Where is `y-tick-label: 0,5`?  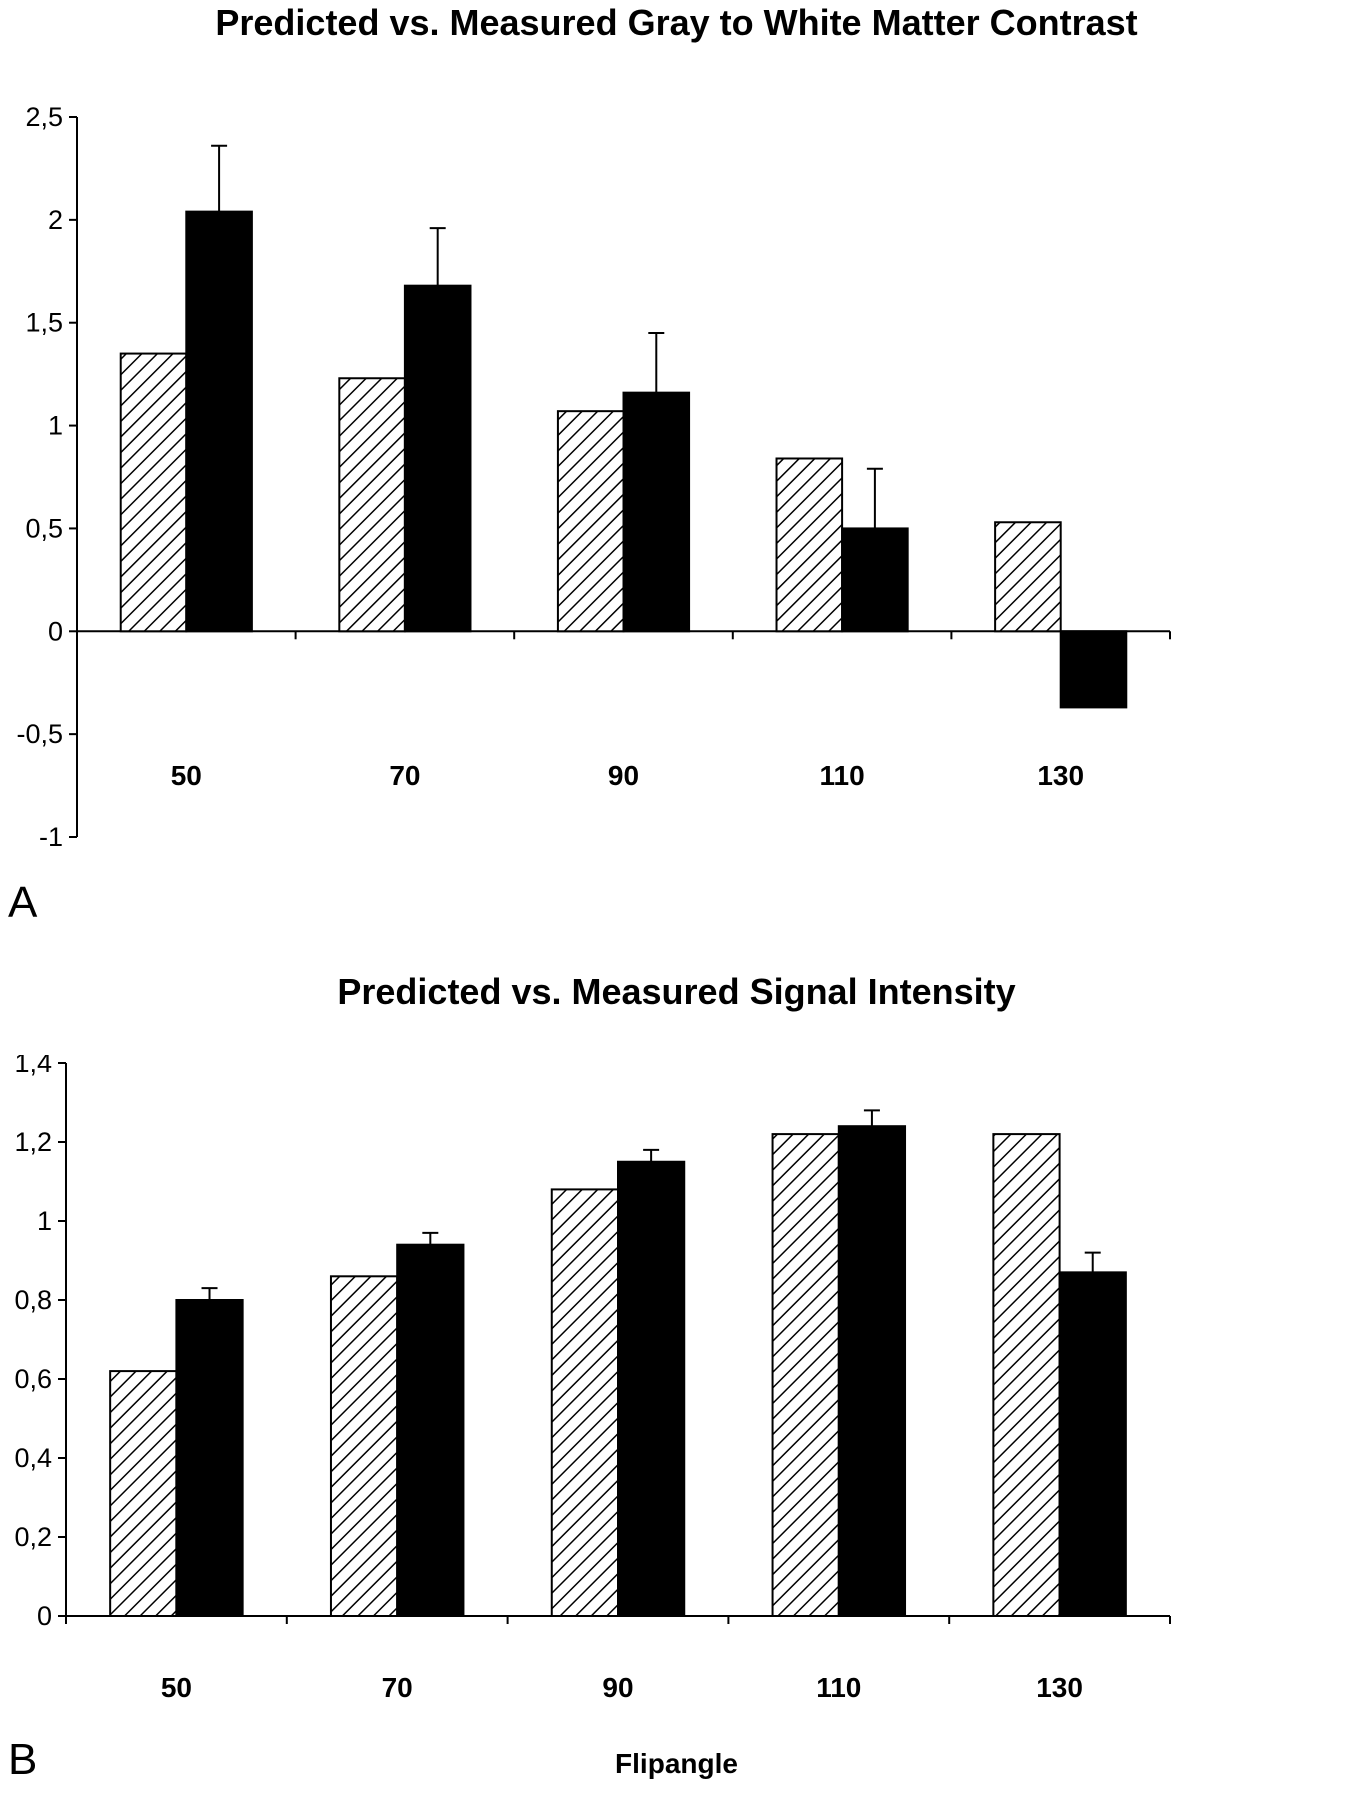 y-tick-label: 0,5 is located at coordinates (44, 528).